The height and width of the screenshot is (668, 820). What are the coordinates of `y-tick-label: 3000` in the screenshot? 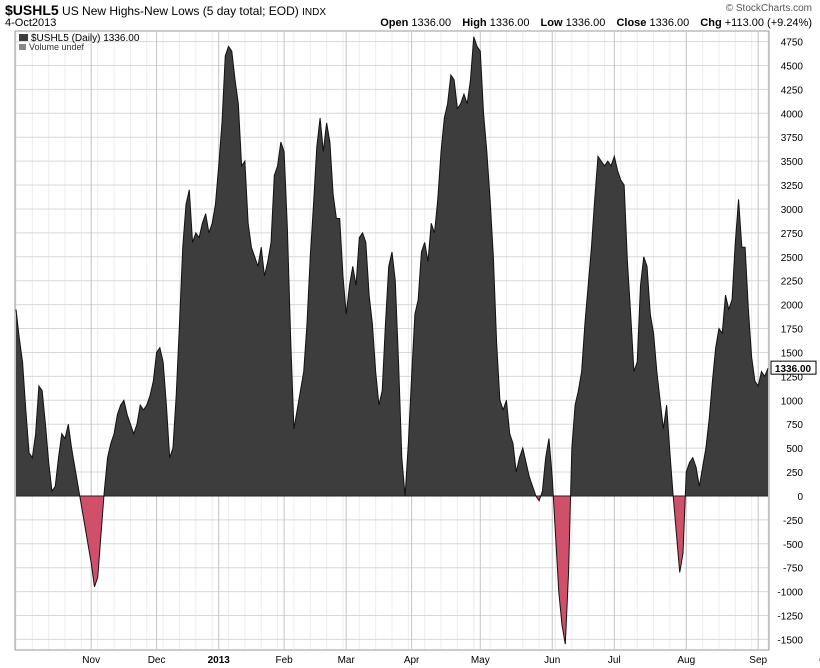 It's located at (792, 210).